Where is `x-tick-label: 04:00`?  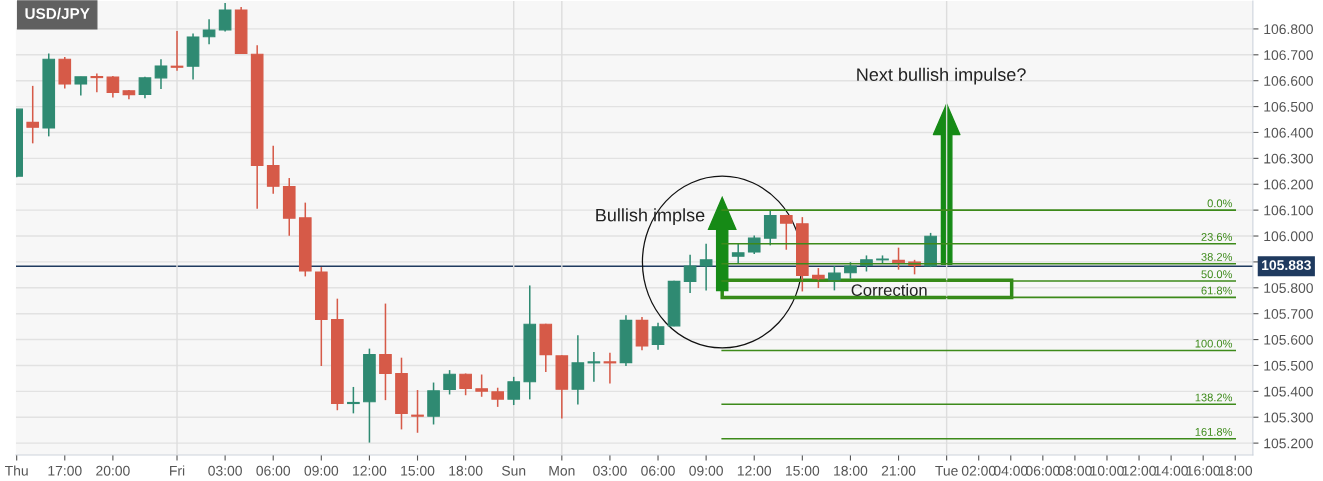
x-tick-label: 04:00 is located at coordinates (1010, 470).